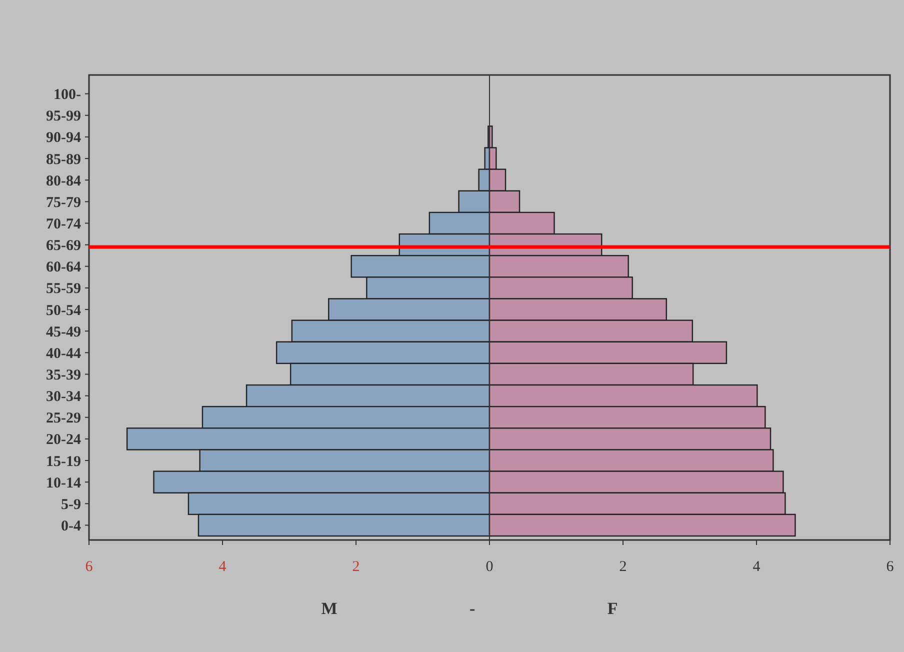 This screenshot has height=652, width=904. What do you see at coordinates (64, 483) in the screenshot?
I see `y-tick-label: 10-14` at bounding box center [64, 483].